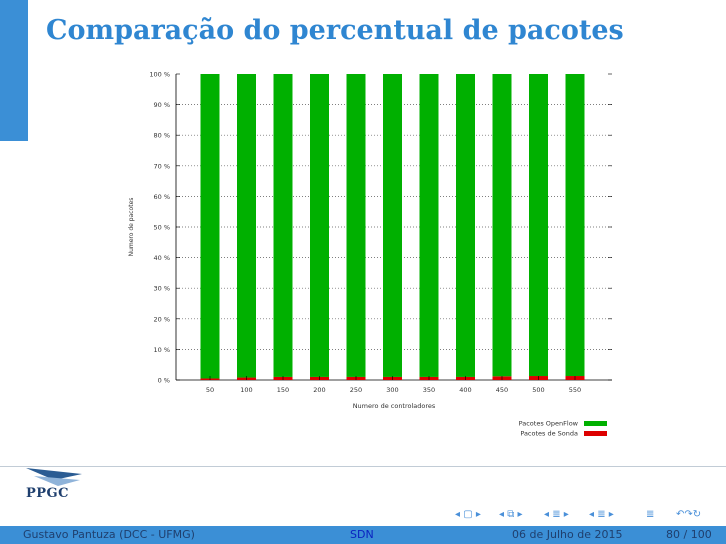 The image size is (726, 544). What do you see at coordinates (394, 406) in the screenshot?
I see `x-axis-label: Numero de controladores` at bounding box center [394, 406].